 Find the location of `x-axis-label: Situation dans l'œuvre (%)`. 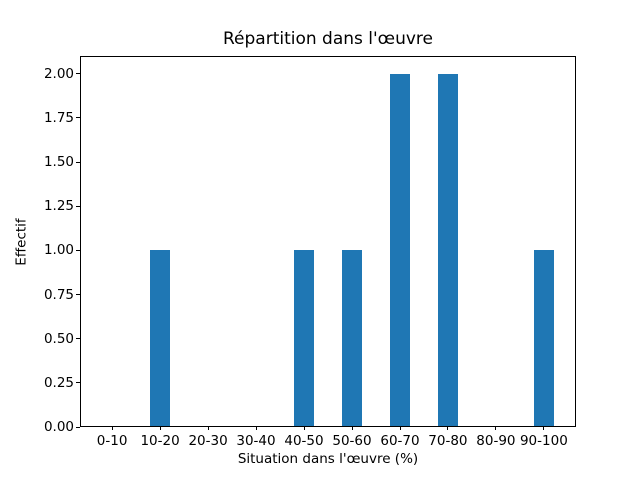

x-axis-label: Situation dans l'œuvre (%) is located at coordinates (328, 459).